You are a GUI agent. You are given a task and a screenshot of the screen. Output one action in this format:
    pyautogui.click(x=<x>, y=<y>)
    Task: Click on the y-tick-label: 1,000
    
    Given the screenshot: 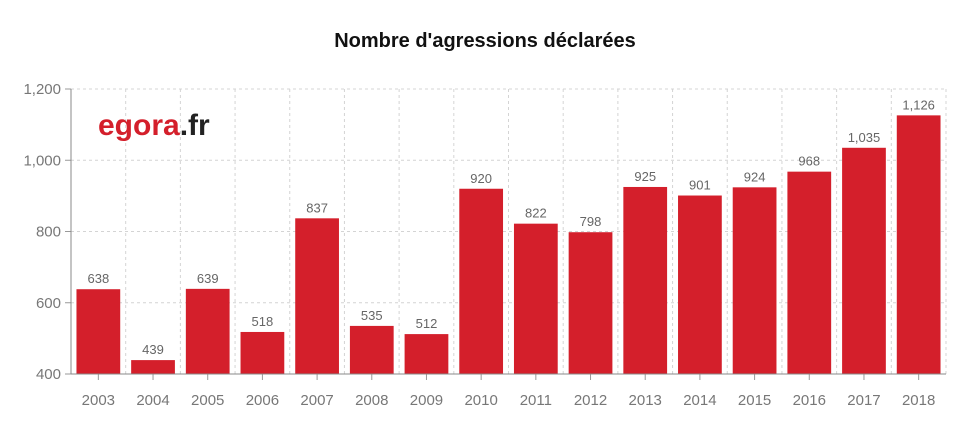 What is the action you would take?
    pyautogui.click(x=42, y=160)
    